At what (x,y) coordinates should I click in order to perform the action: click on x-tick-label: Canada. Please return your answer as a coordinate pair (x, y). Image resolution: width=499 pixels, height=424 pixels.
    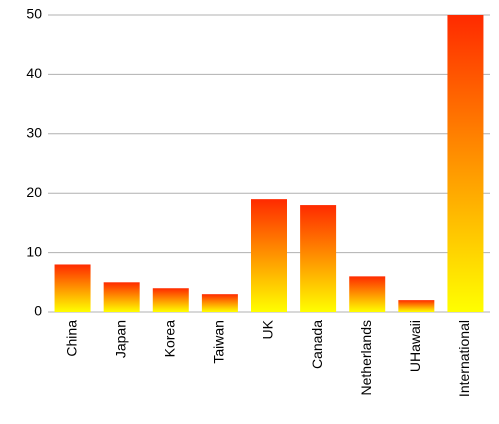
    Looking at the image, I should click on (317, 344).